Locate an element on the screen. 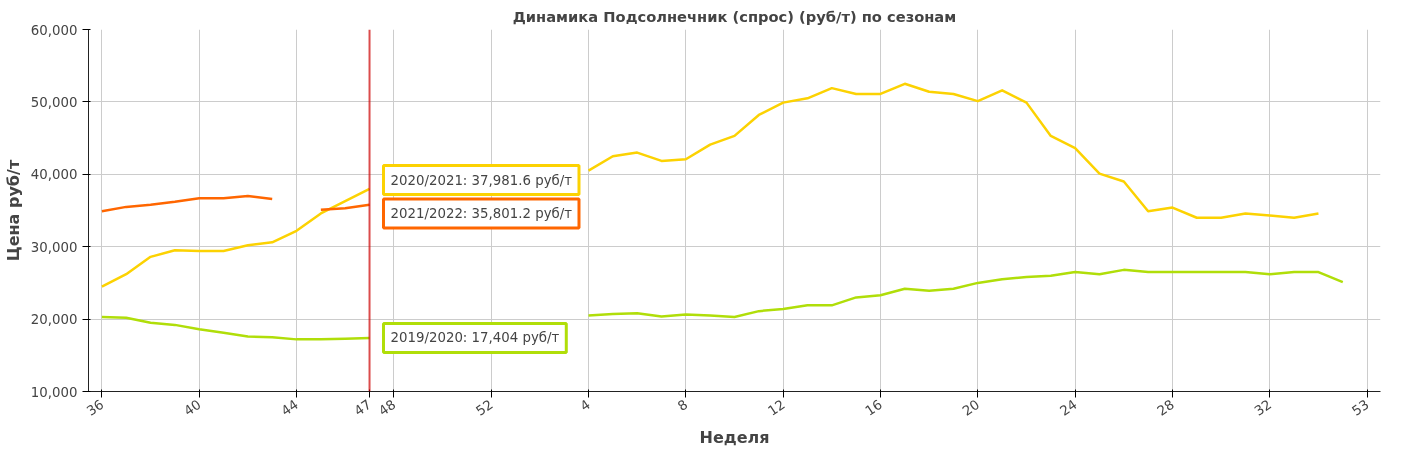  x-tick-label: 20 is located at coordinates (971, 407).